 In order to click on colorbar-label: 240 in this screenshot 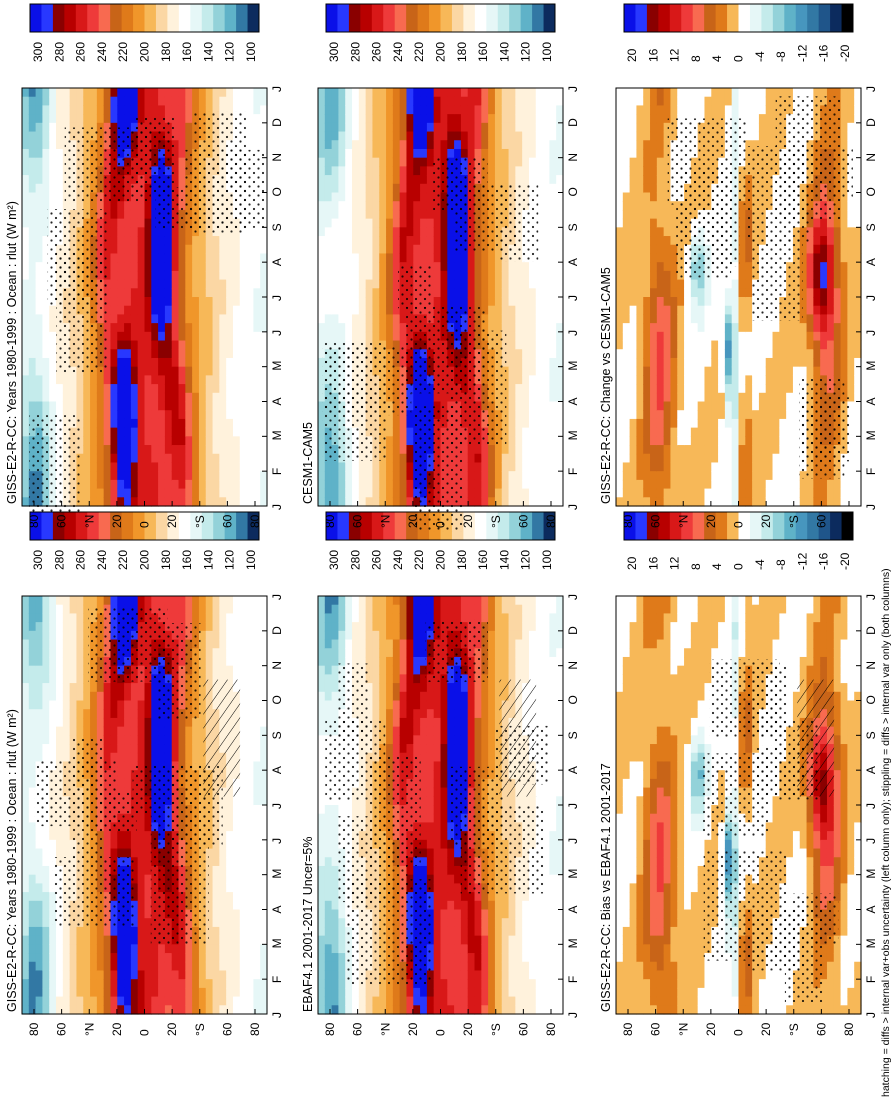, I will do `click(102, 52)`.